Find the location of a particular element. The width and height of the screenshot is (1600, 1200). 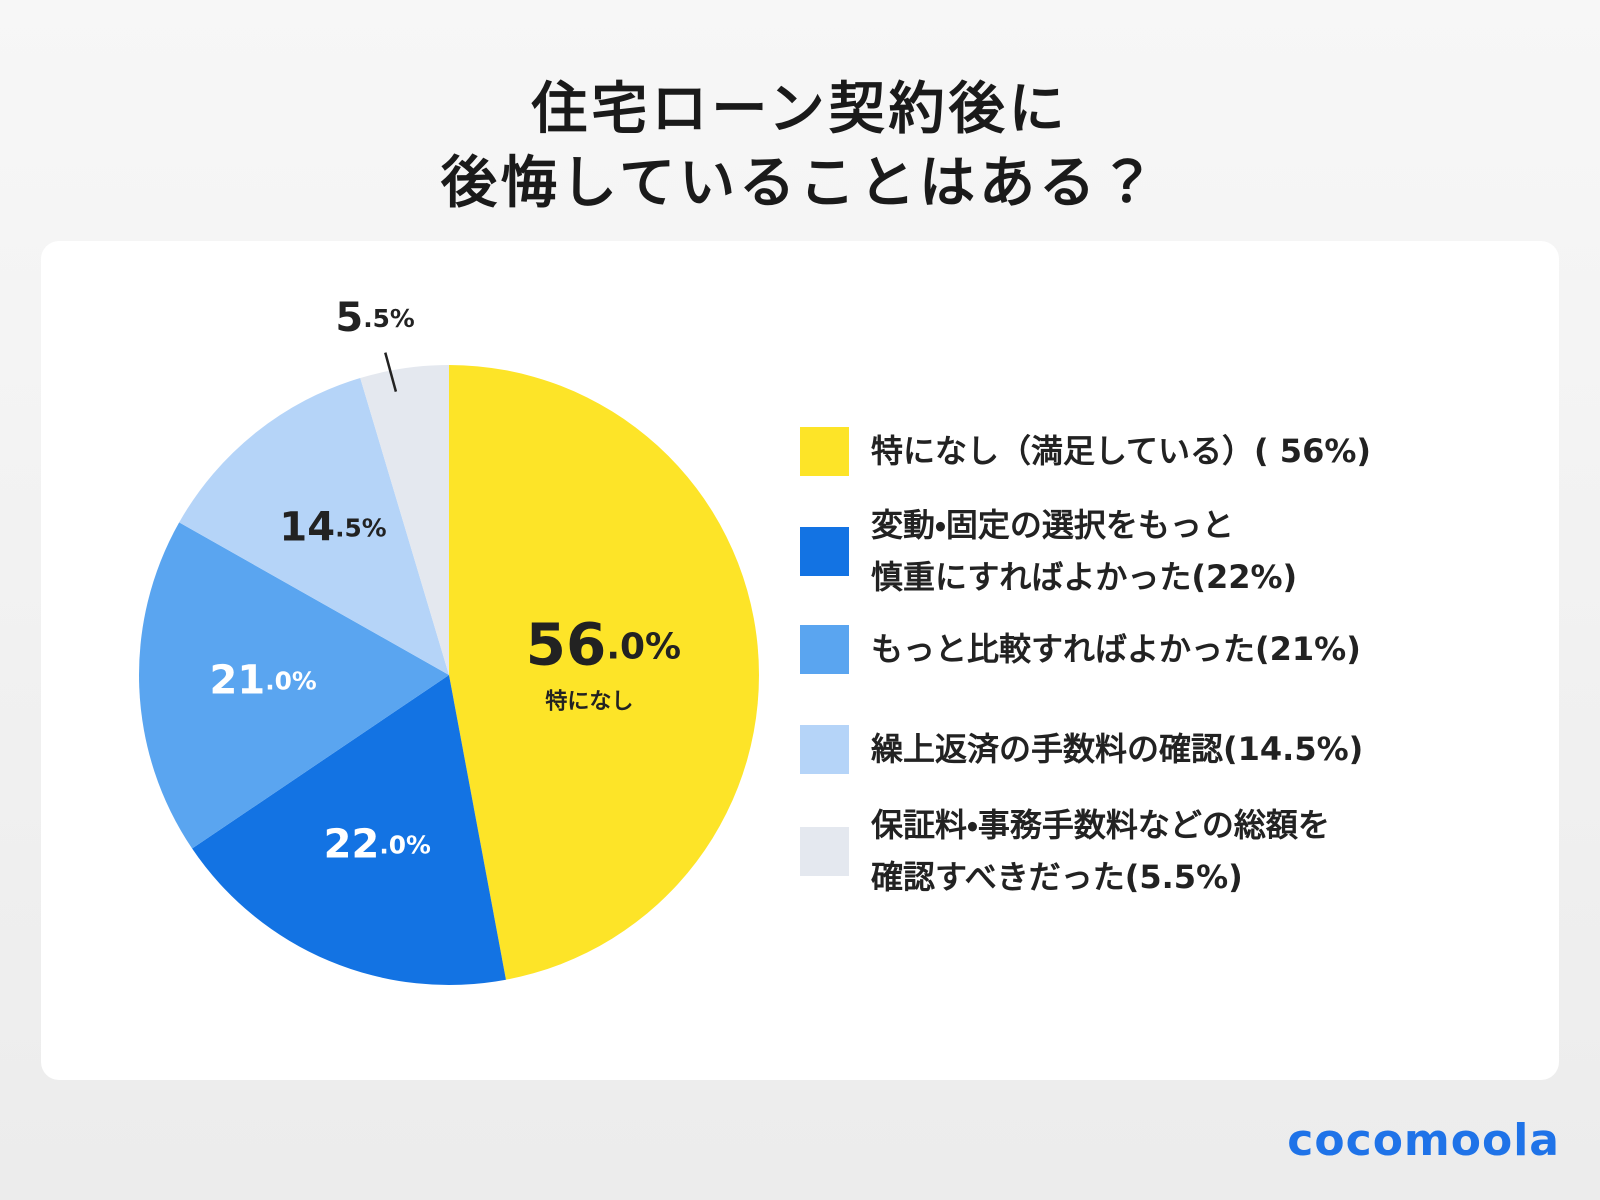

data-label: 14.5% is located at coordinates (332, 528).